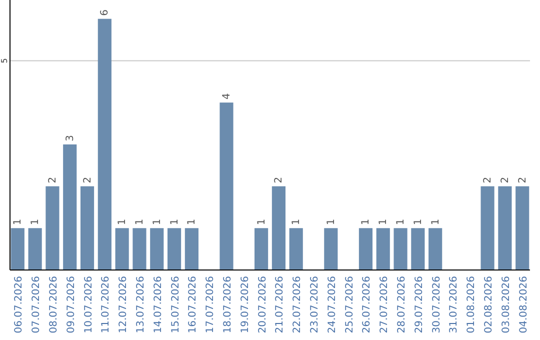 The image size is (540, 340). What do you see at coordinates (489, 305) in the screenshot?
I see `x-tick-label: 02.08.2026` at bounding box center [489, 305].